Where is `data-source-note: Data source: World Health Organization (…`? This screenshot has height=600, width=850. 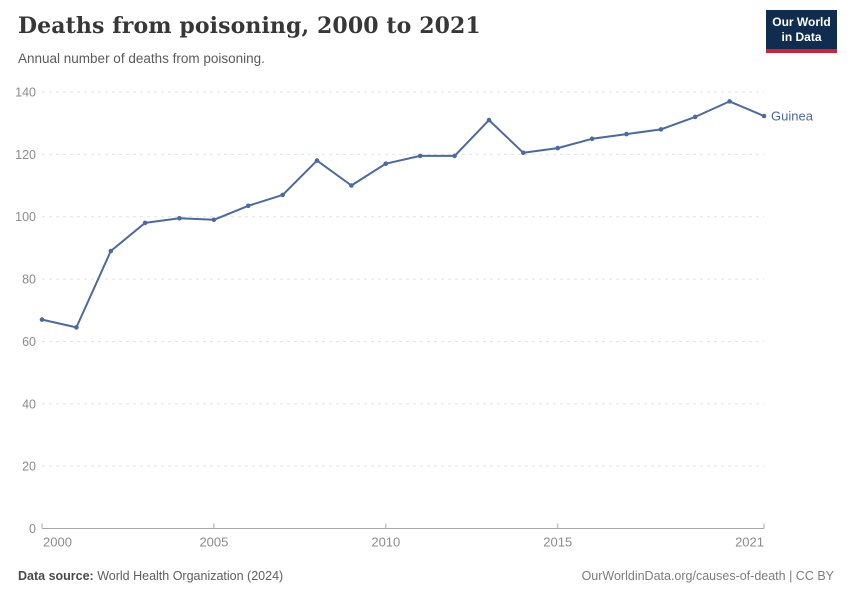 data-source-note: Data source: World Health Organization (… is located at coordinates (150, 576).